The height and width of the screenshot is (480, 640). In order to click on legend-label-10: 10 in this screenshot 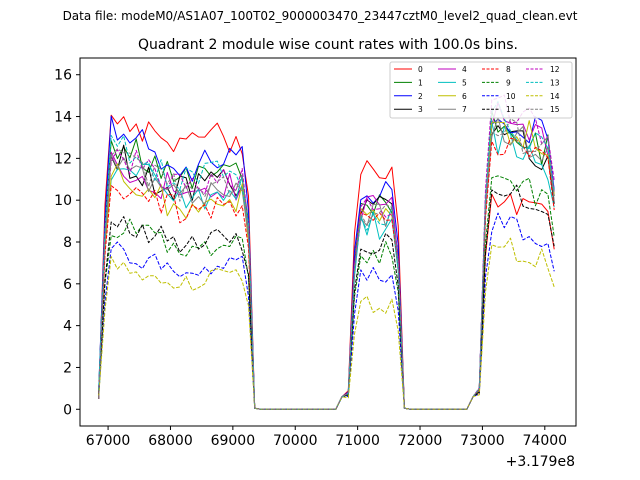, I will do `click(511, 96)`.